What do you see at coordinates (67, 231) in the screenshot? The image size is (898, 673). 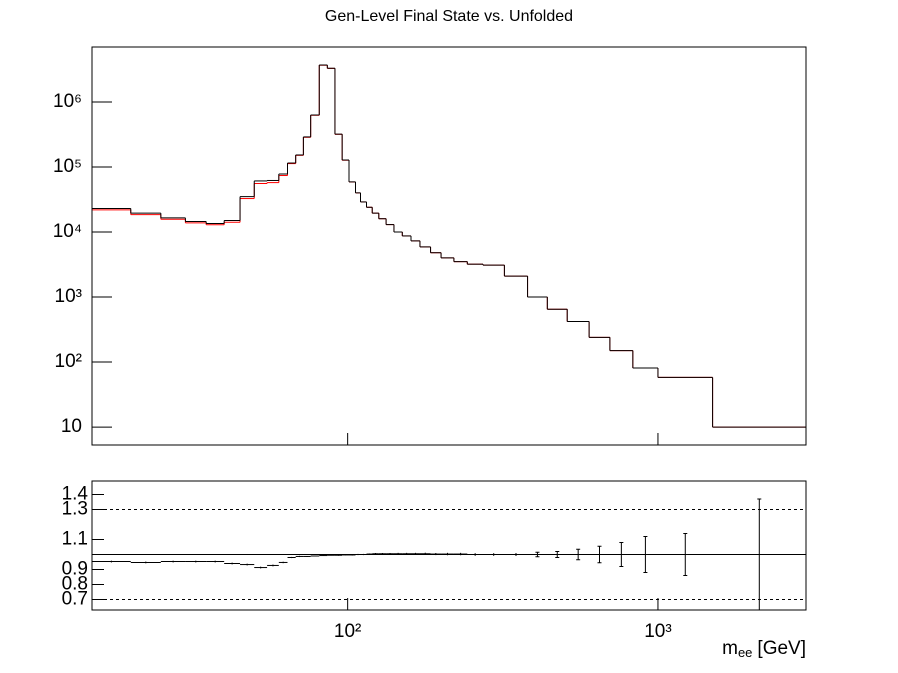 I see `y-tick-label: 10⁴` at bounding box center [67, 231].